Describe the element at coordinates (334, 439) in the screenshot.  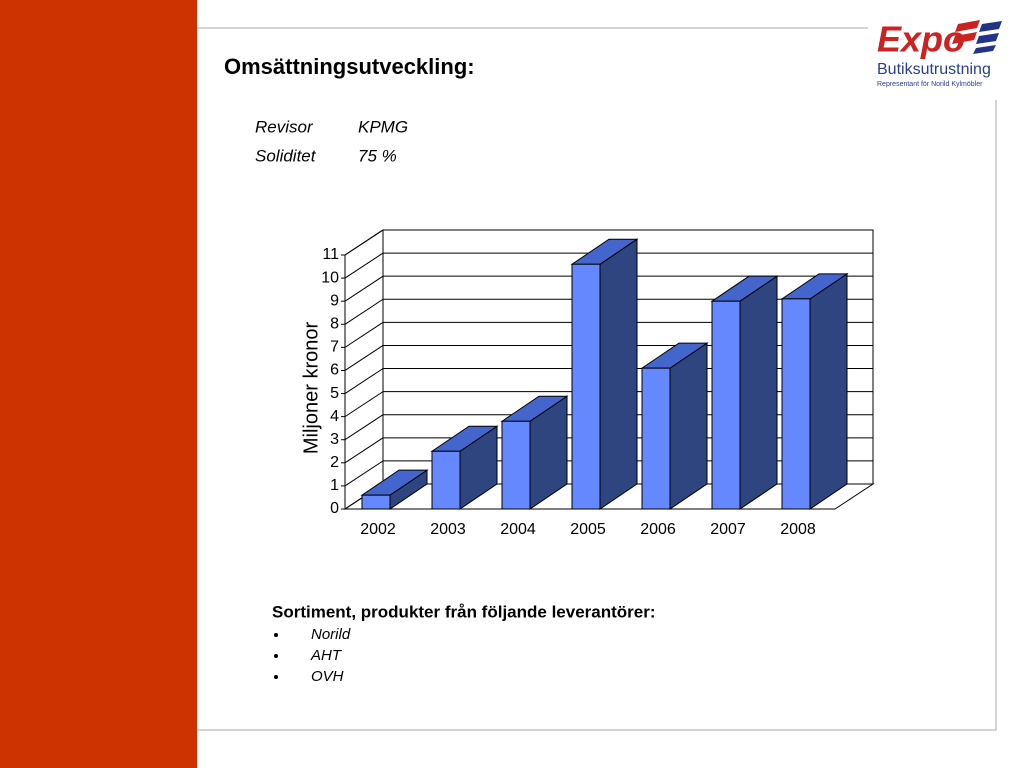
I see `y-tick-label: 3` at that location.